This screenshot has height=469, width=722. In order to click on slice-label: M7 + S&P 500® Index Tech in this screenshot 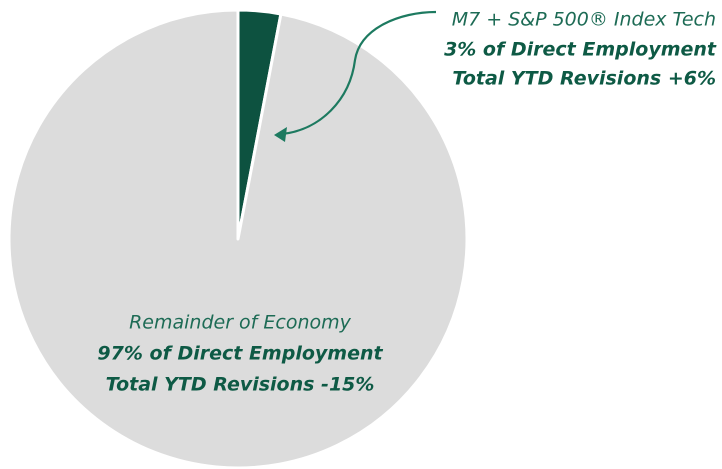, I will do `click(584, 20)`.